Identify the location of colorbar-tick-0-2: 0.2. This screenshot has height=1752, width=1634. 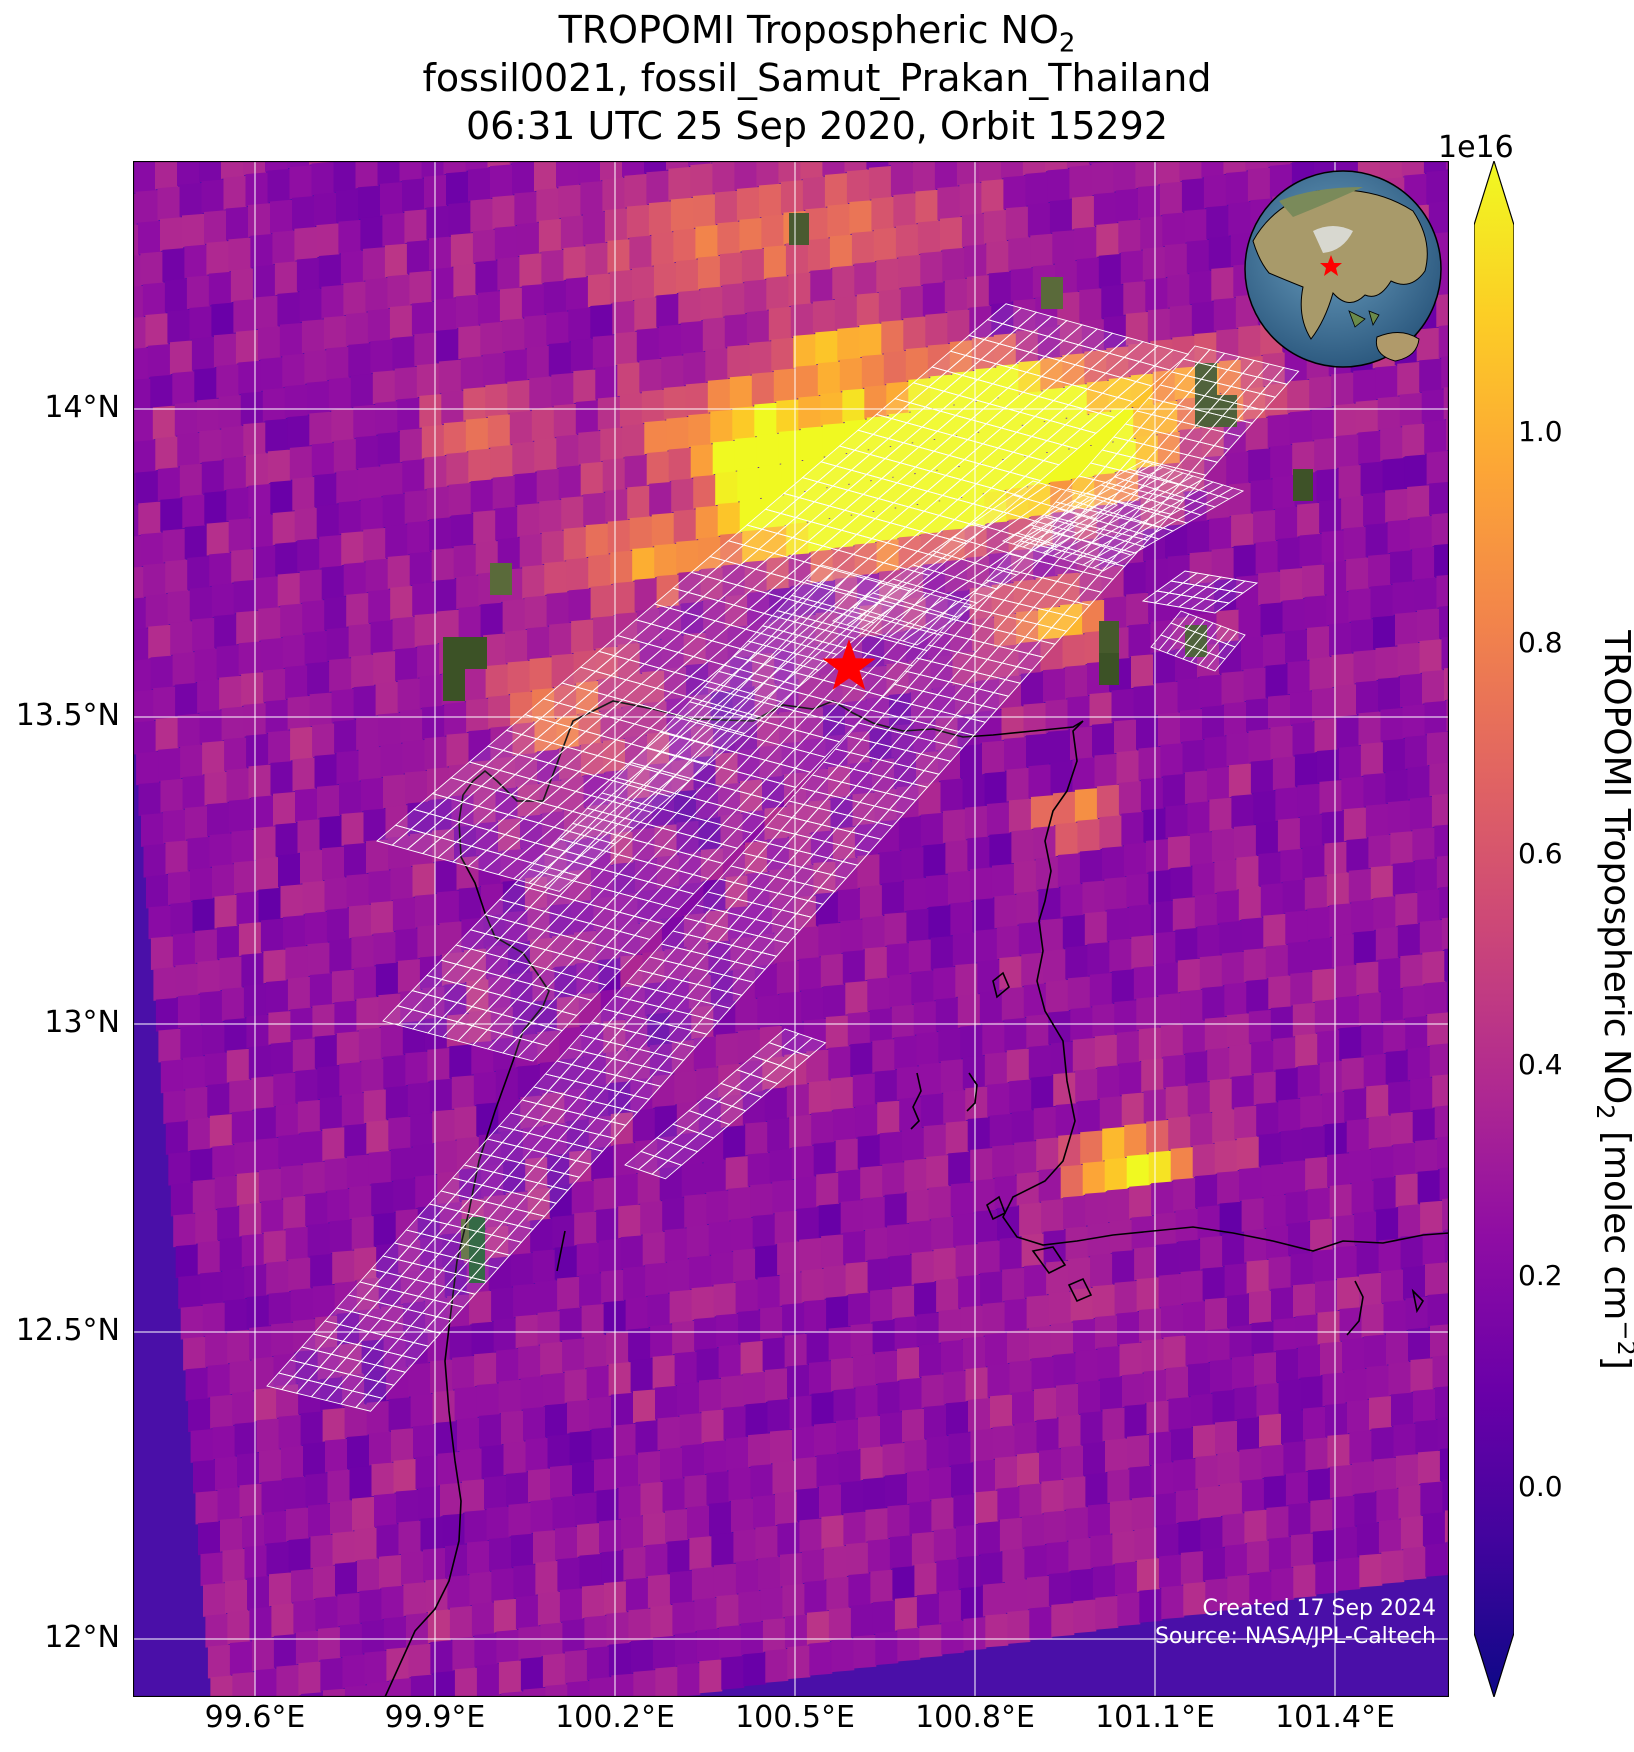
(1540, 1275).